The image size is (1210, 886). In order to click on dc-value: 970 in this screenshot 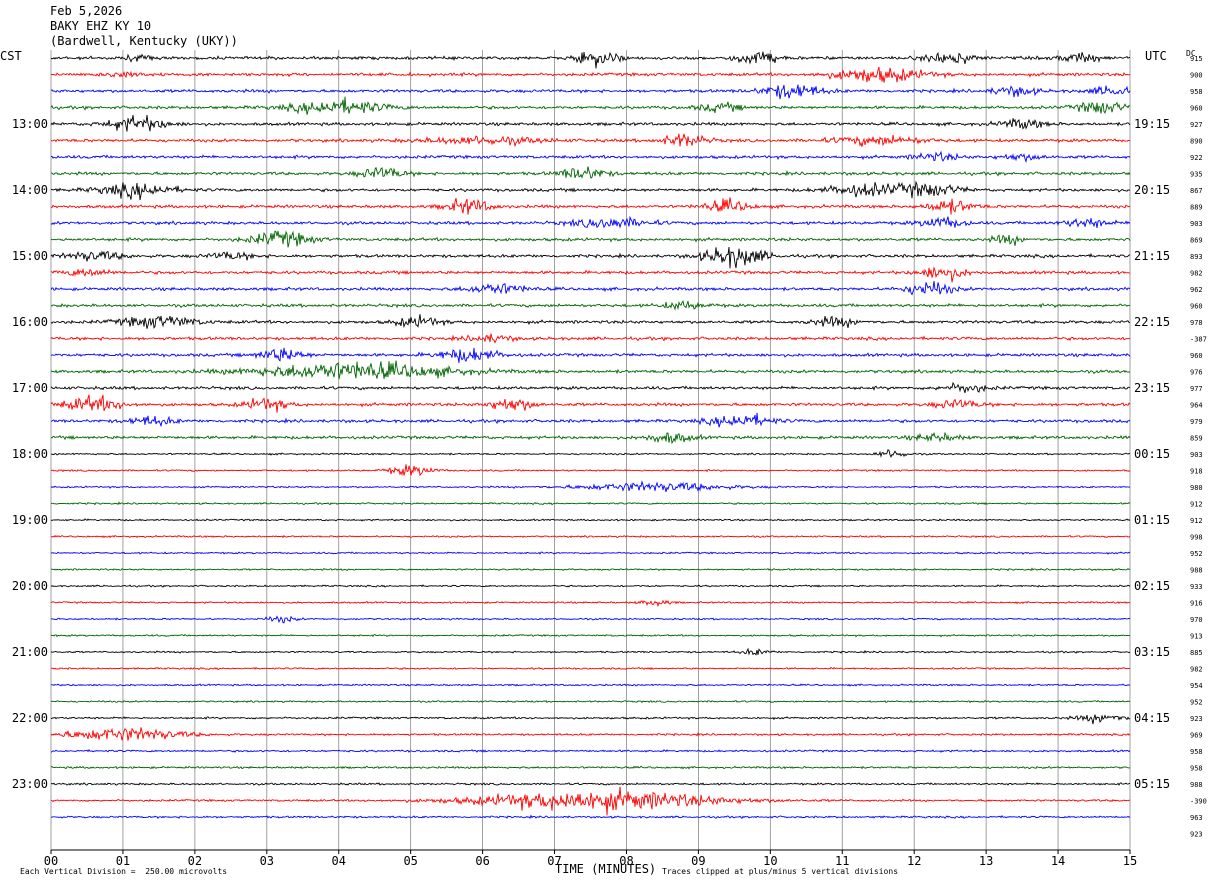, I will do `click(1196, 620)`.